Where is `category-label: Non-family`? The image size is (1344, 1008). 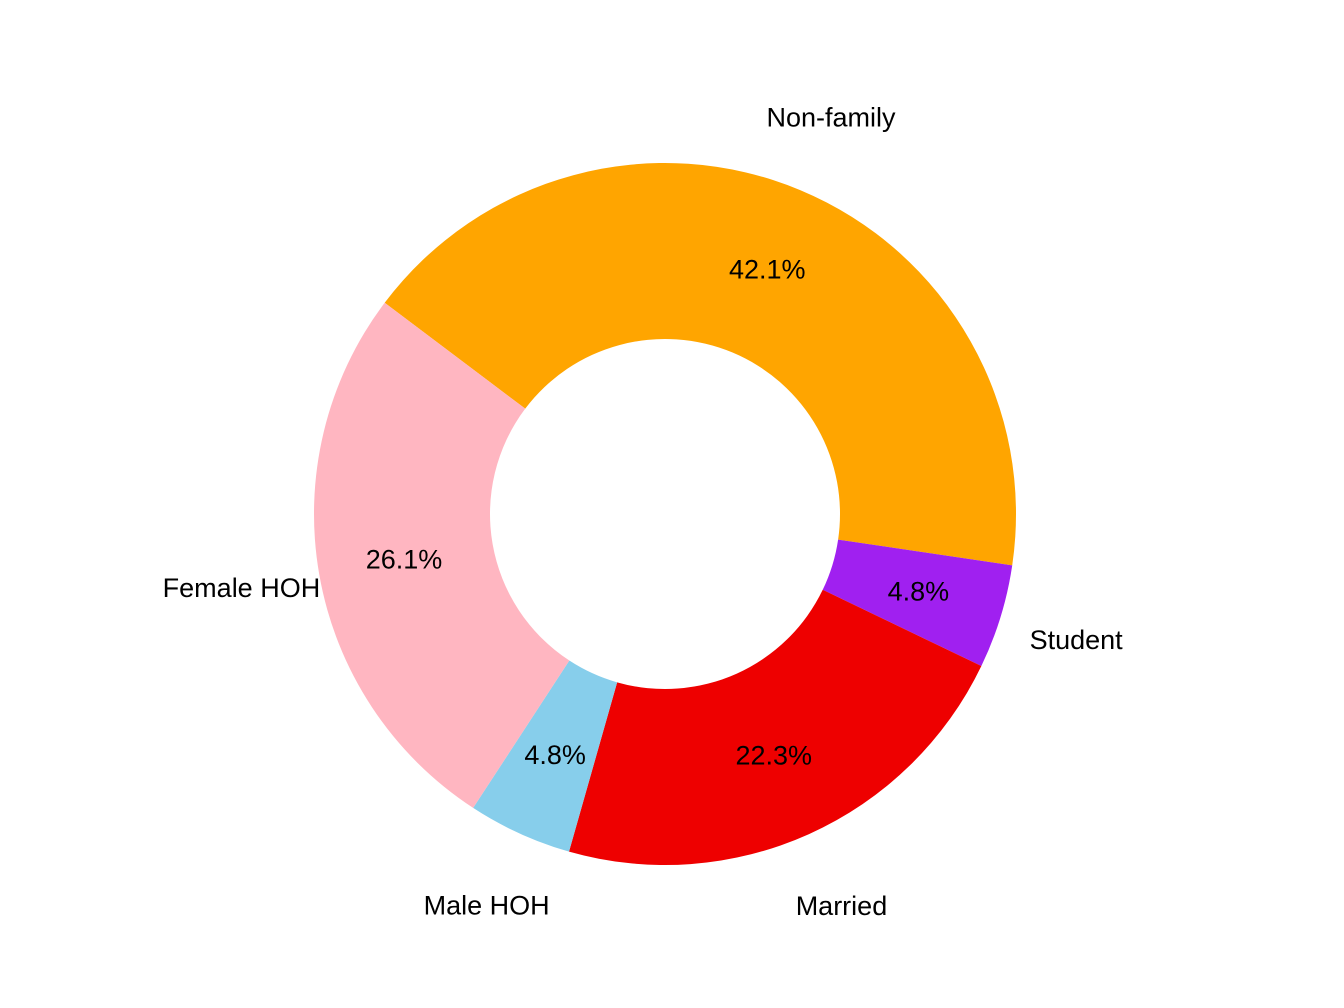 category-label: Non-family is located at coordinates (831, 117).